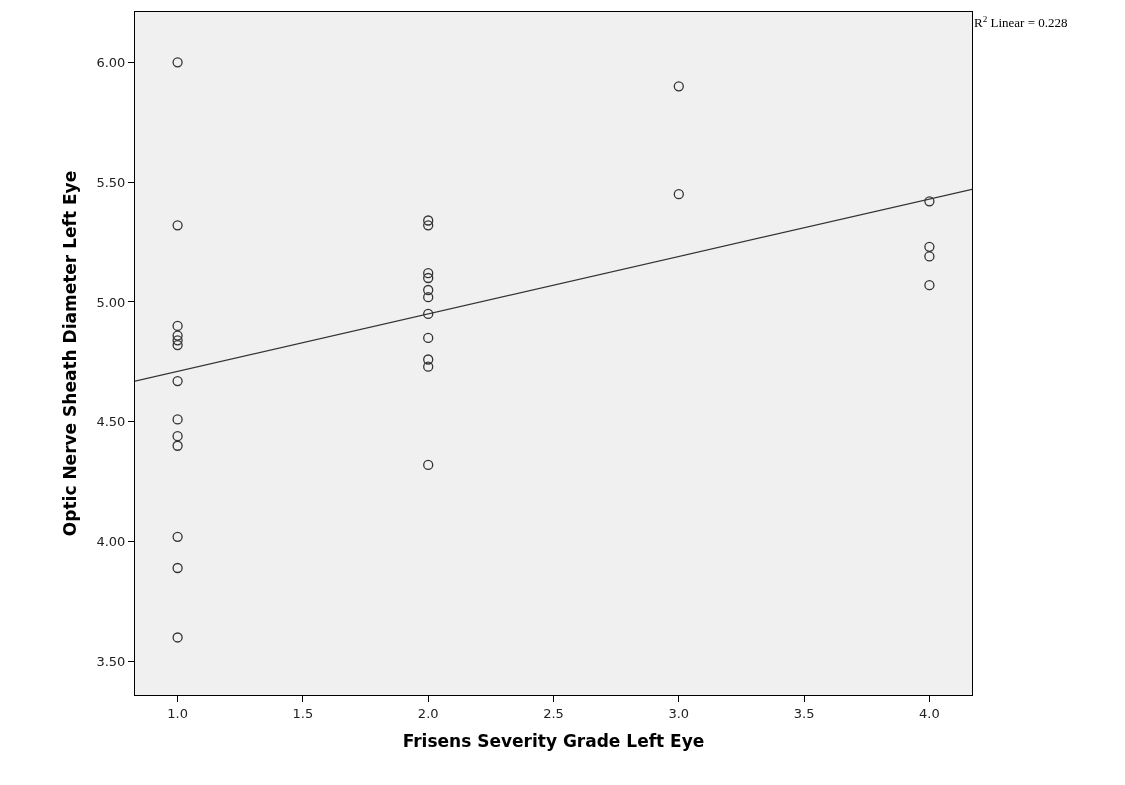  Describe the element at coordinates (111, 62) in the screenshot. I see `y-tick-label: 6.00` at that location.